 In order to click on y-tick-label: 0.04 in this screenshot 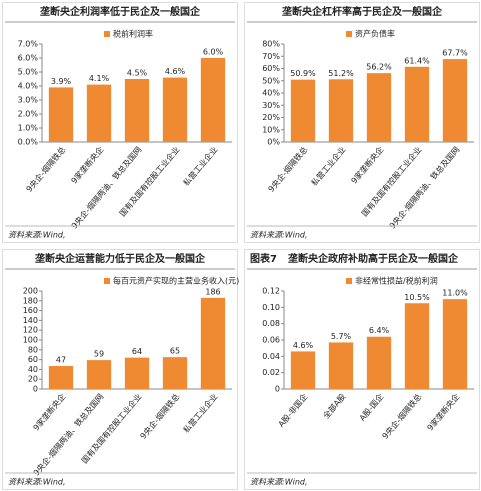, I will do `click(271, 356)`.